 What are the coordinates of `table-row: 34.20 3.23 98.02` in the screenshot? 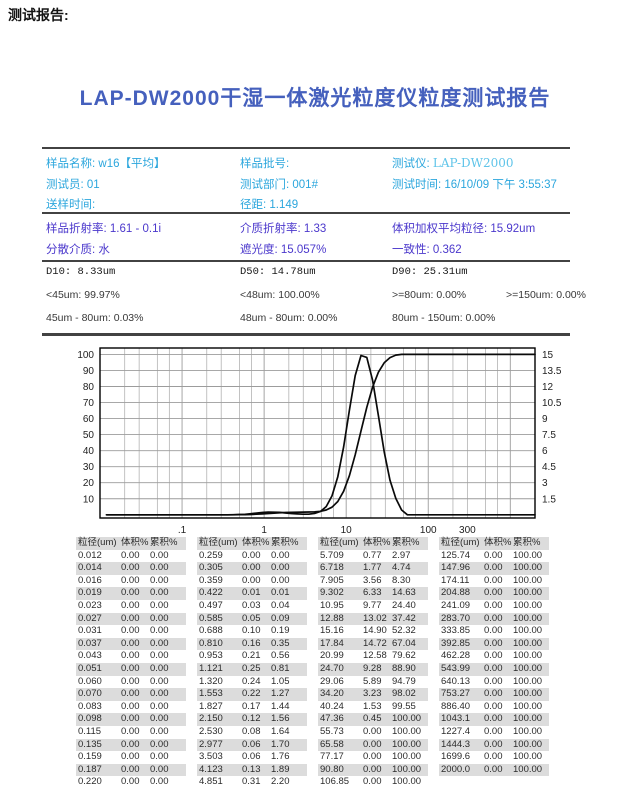 It's located at (373, 694).